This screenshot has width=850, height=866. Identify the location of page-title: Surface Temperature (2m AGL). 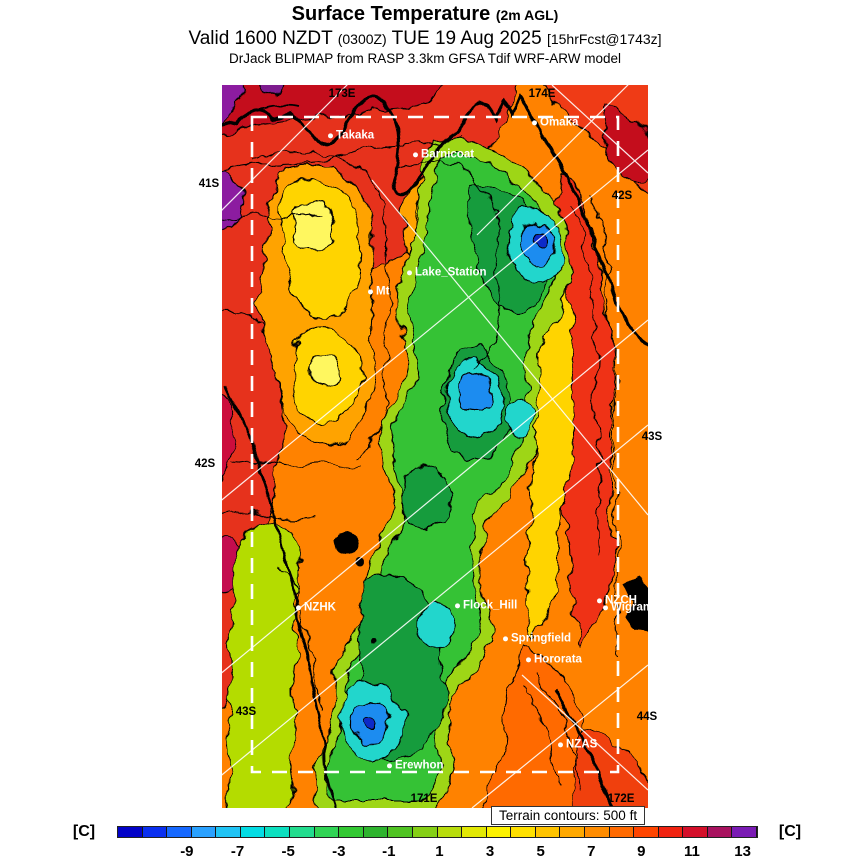
(425, 14).